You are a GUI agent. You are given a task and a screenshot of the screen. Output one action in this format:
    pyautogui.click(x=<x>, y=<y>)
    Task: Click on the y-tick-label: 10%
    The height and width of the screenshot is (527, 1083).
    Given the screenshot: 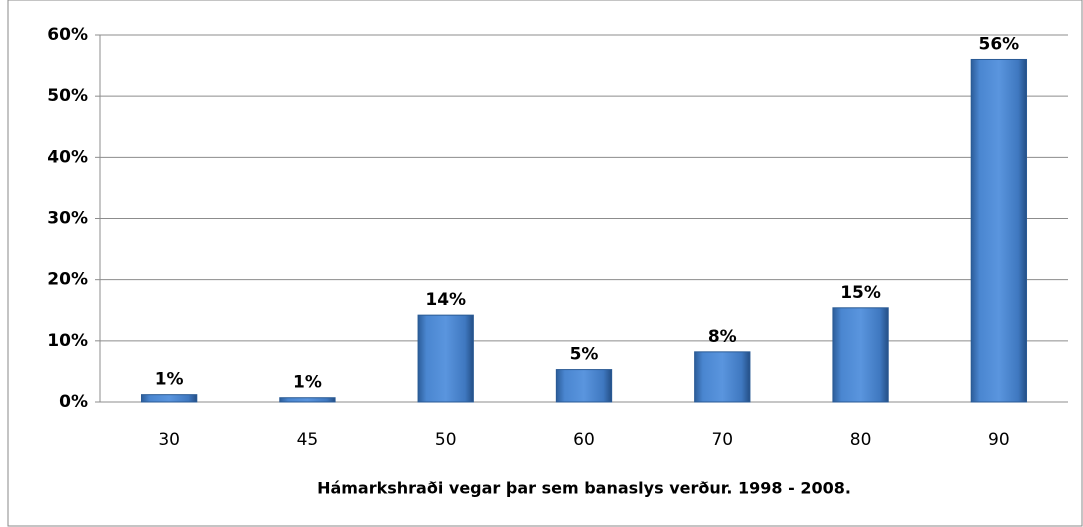 What is the action you would take?
    pyautogui.click(x=67, y=341)
    